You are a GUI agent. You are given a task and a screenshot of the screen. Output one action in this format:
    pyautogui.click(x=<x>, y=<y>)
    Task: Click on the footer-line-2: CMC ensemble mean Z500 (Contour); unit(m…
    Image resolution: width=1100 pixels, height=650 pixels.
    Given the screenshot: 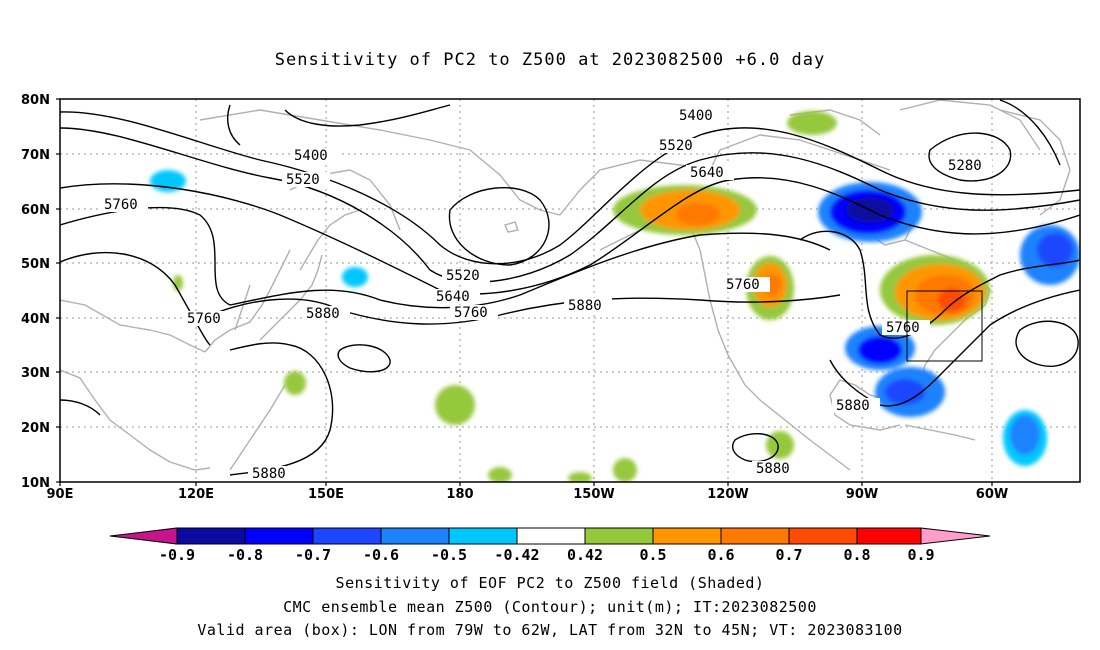 What is the action you would take?
    pyautogui.click(x=550, y=607)
    